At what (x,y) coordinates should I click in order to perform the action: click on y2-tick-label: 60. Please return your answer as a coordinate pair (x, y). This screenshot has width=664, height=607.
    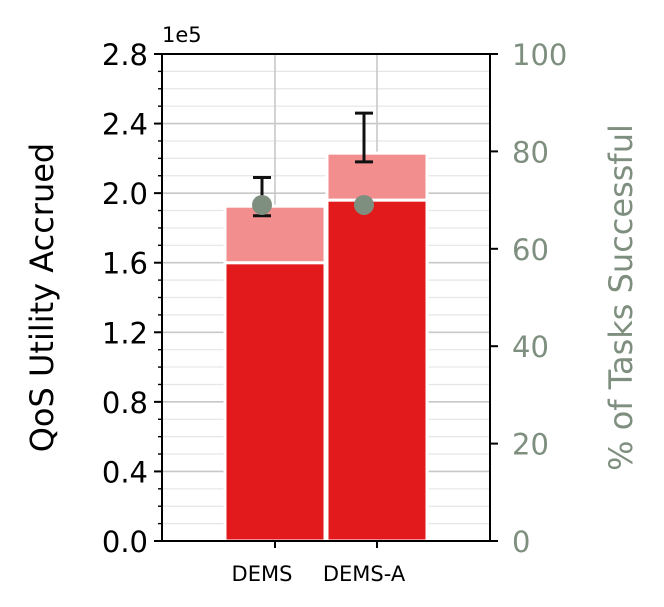
    Looking at the image, I should click on (530, 250).